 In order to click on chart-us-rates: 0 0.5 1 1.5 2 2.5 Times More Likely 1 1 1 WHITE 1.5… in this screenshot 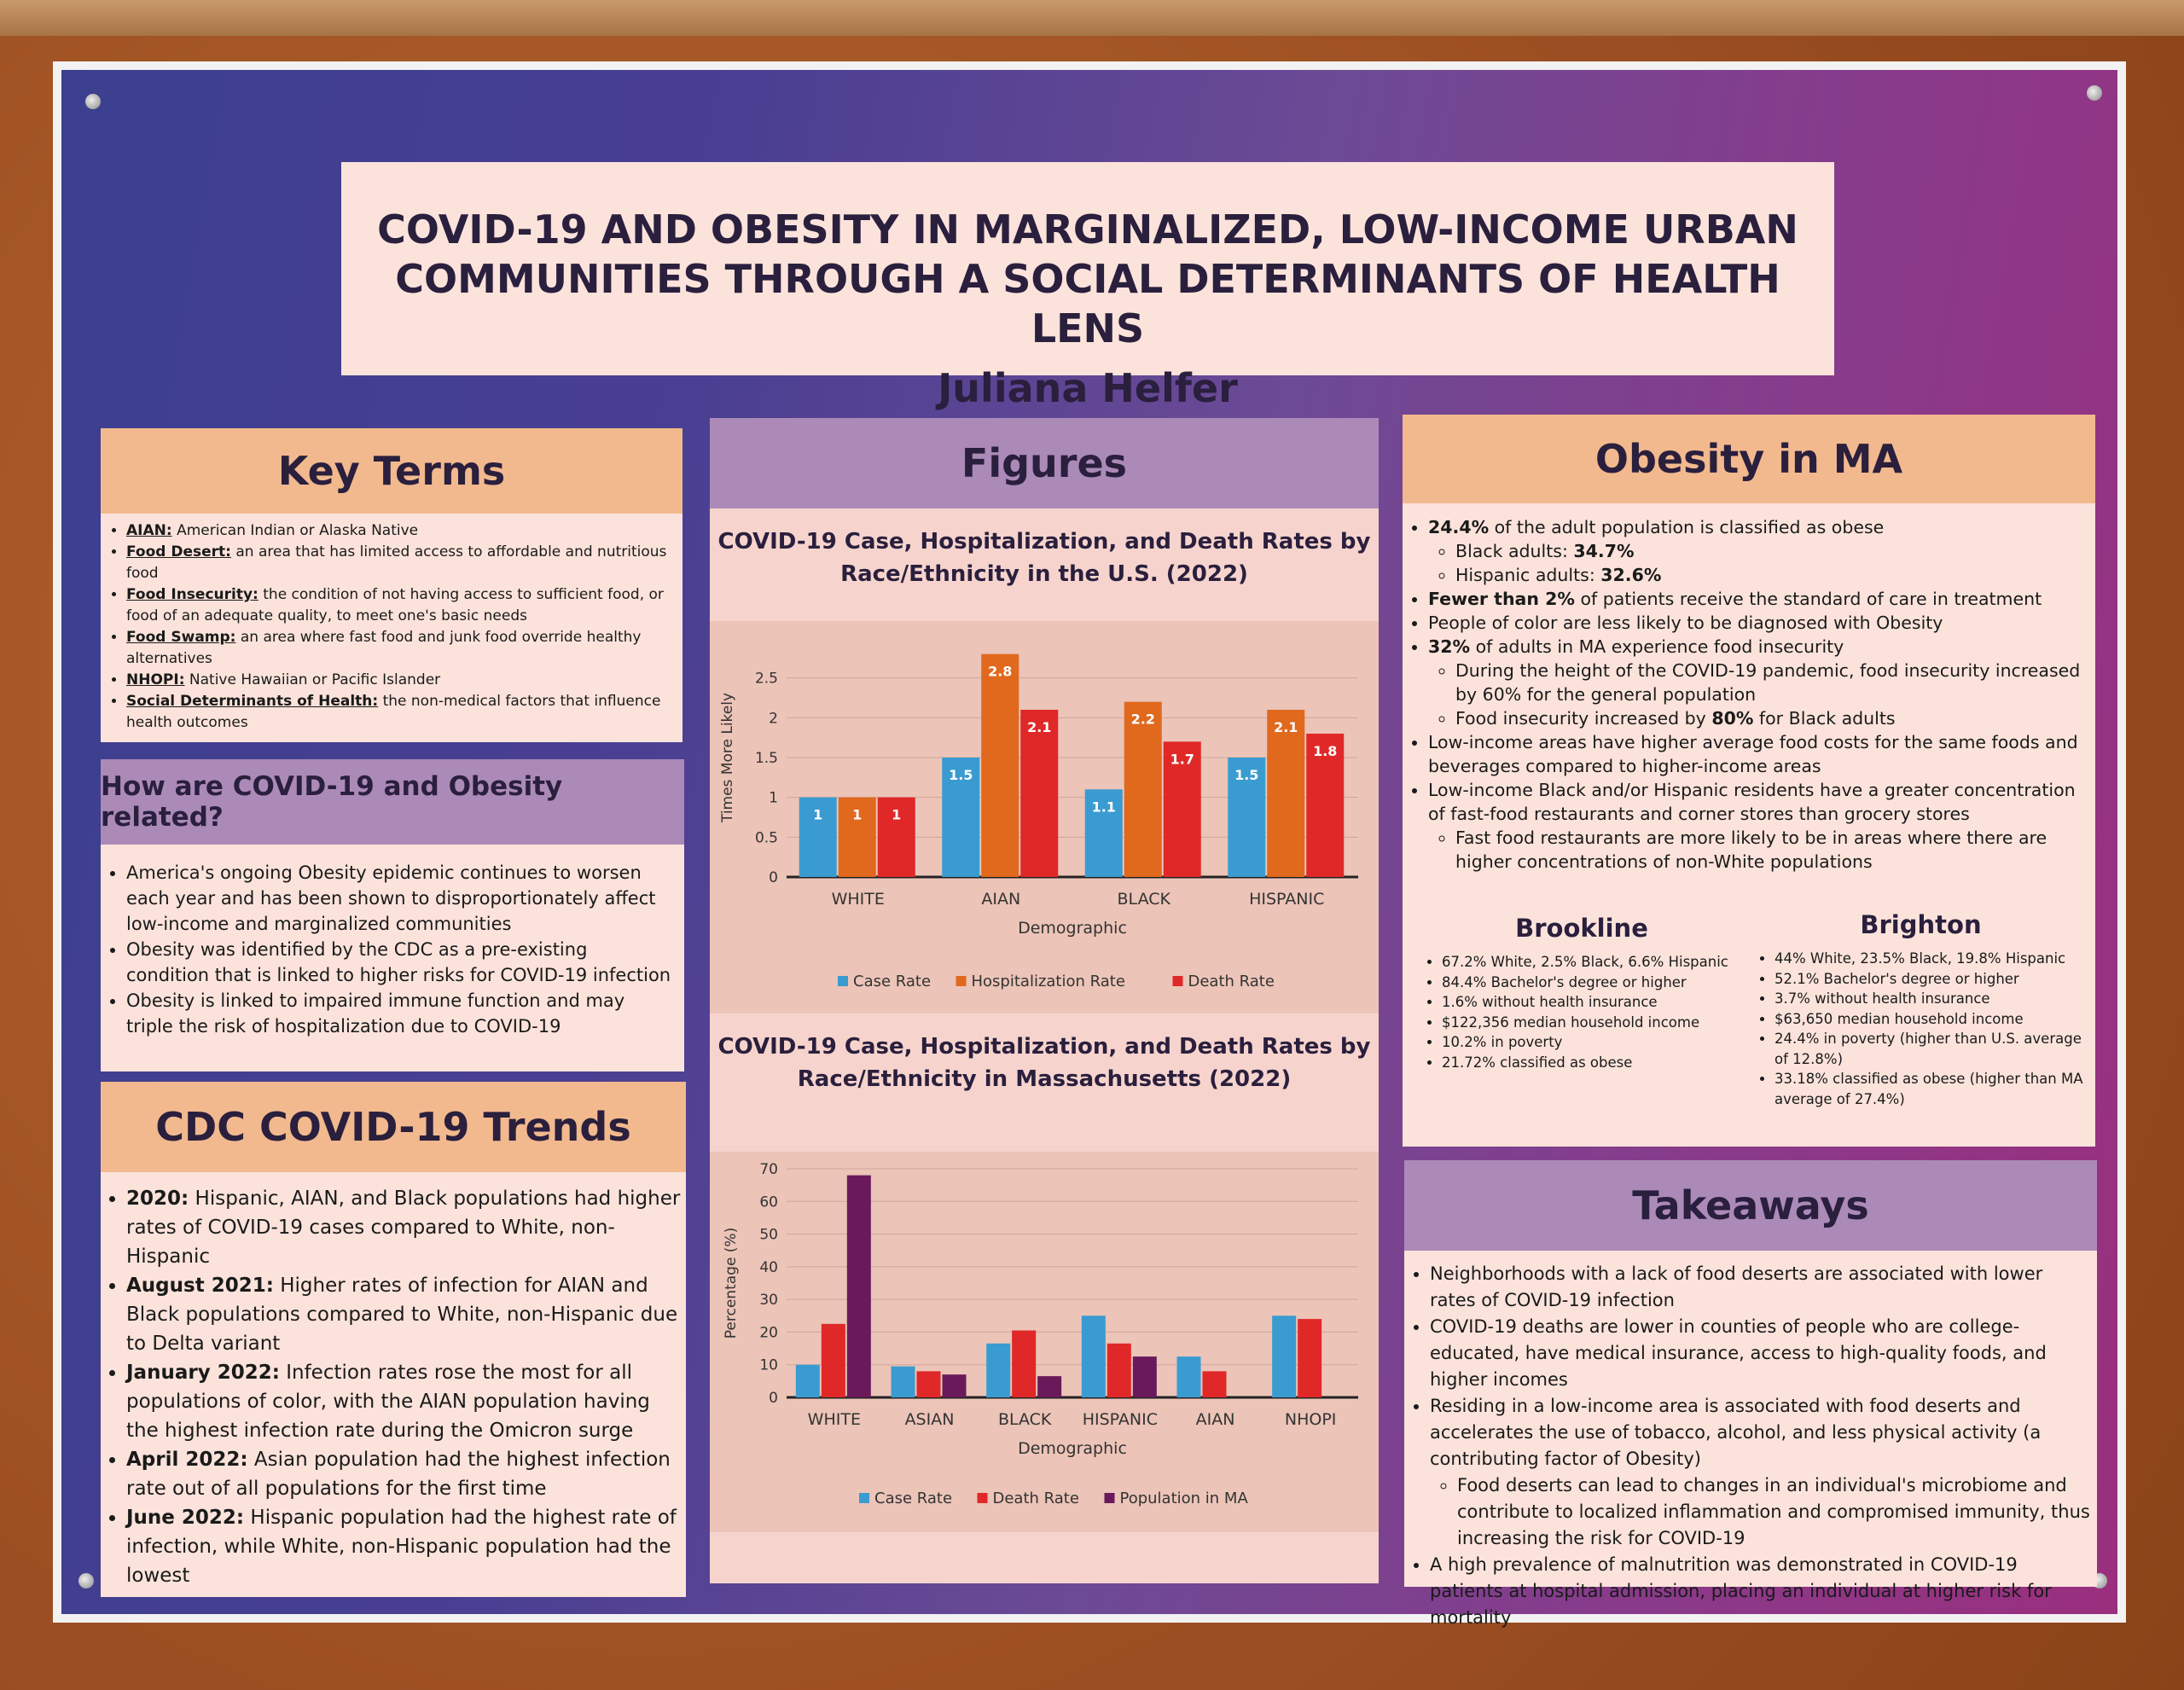, I will do `click(1039, 821)`.